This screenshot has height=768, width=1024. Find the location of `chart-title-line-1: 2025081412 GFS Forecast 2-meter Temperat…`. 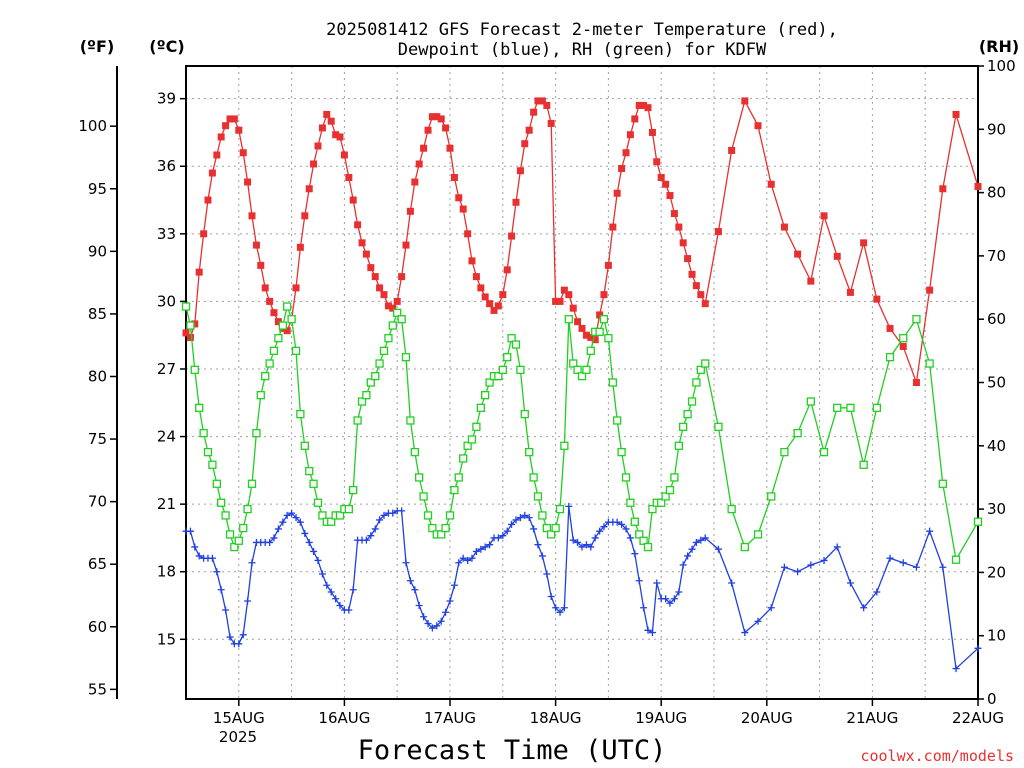

chart-title-line-1: 2025081412 GFS Forecast 2-meter Temperat… is located at coordinates (582, 30).